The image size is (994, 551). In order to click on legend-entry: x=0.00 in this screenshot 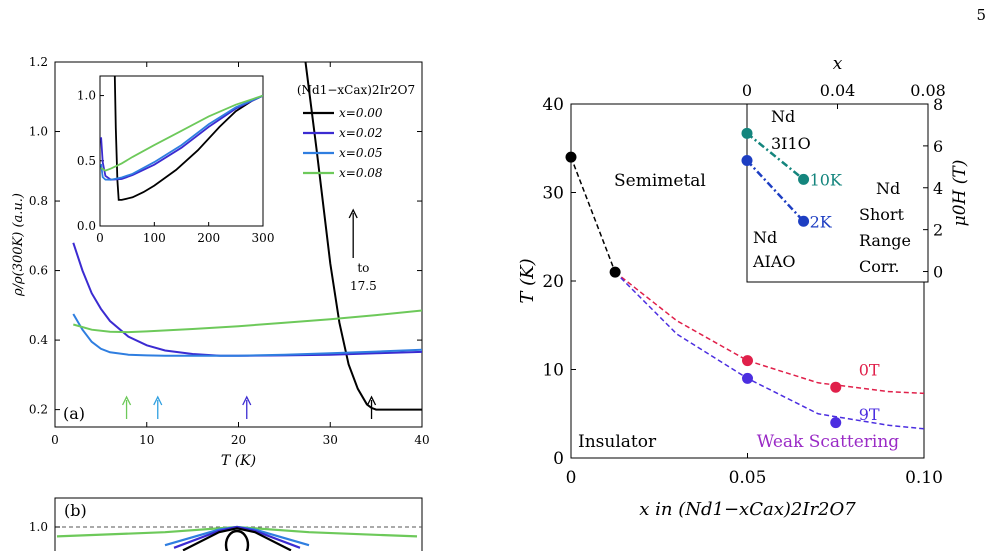, I will do `click(361, 113)`.